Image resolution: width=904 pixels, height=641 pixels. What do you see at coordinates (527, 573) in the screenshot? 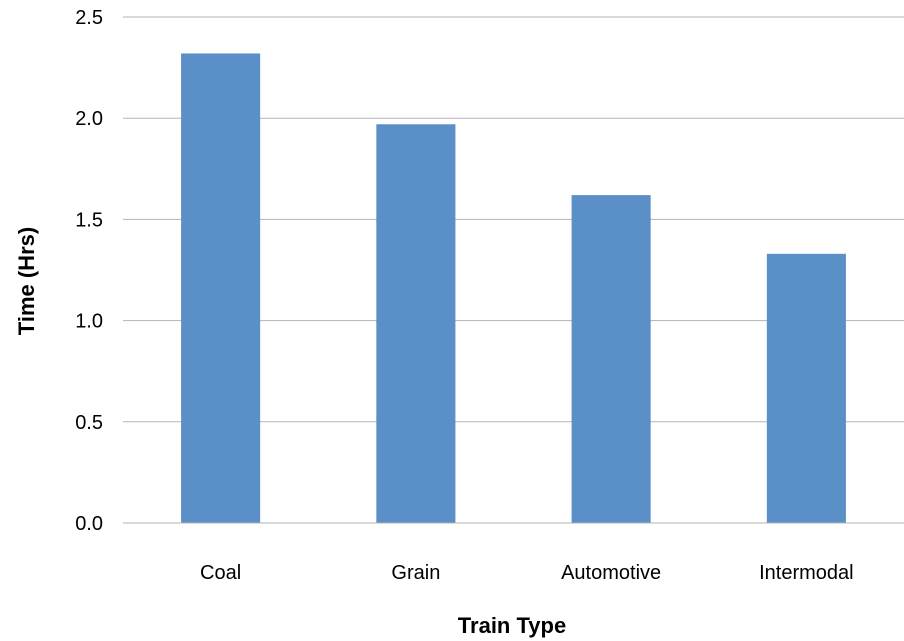
I see `x-axis-tick-labels: Coal Grain Automotive Intermodal` at bounding box center [527, 573].